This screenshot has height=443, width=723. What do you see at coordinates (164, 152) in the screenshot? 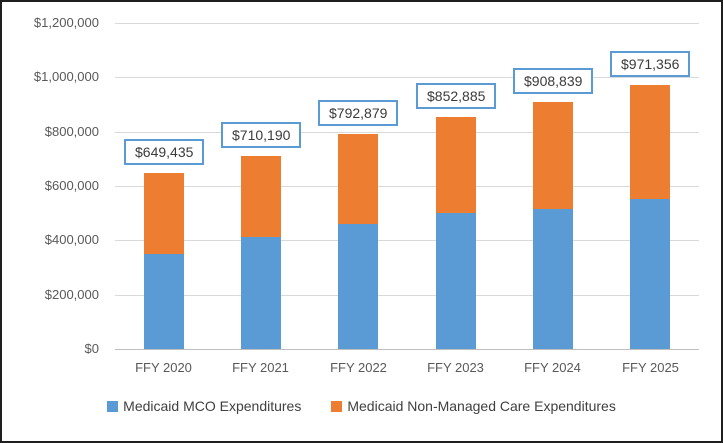
I see `total-data-label: $649,435` at bounding box center [164, 152].